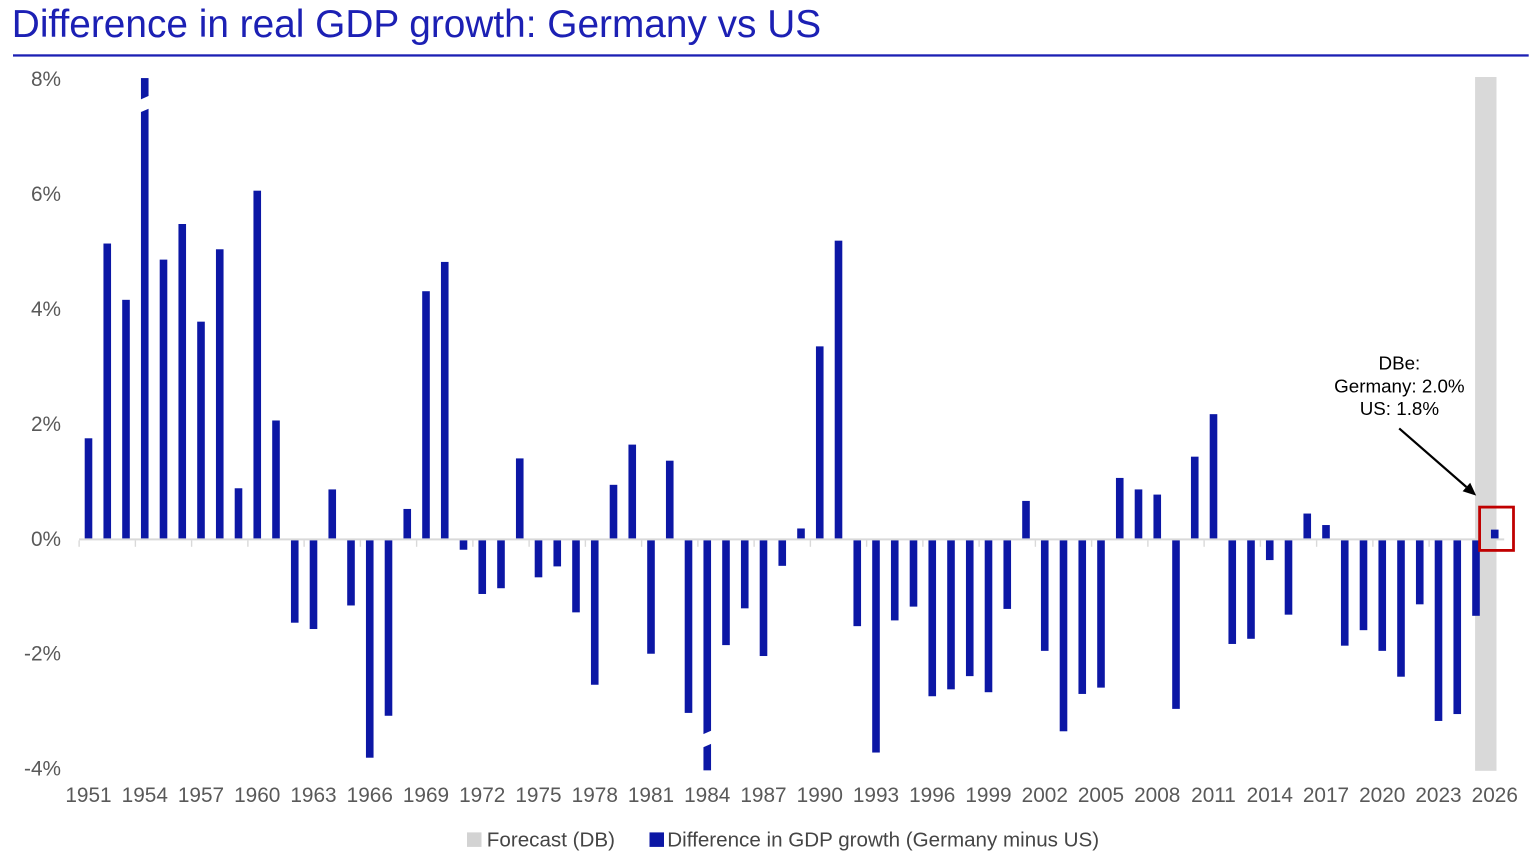  What do you see at coordinates (651, 795) in the screenshot?
I see `svg-text: 1981` at bounding box center [651, 795].